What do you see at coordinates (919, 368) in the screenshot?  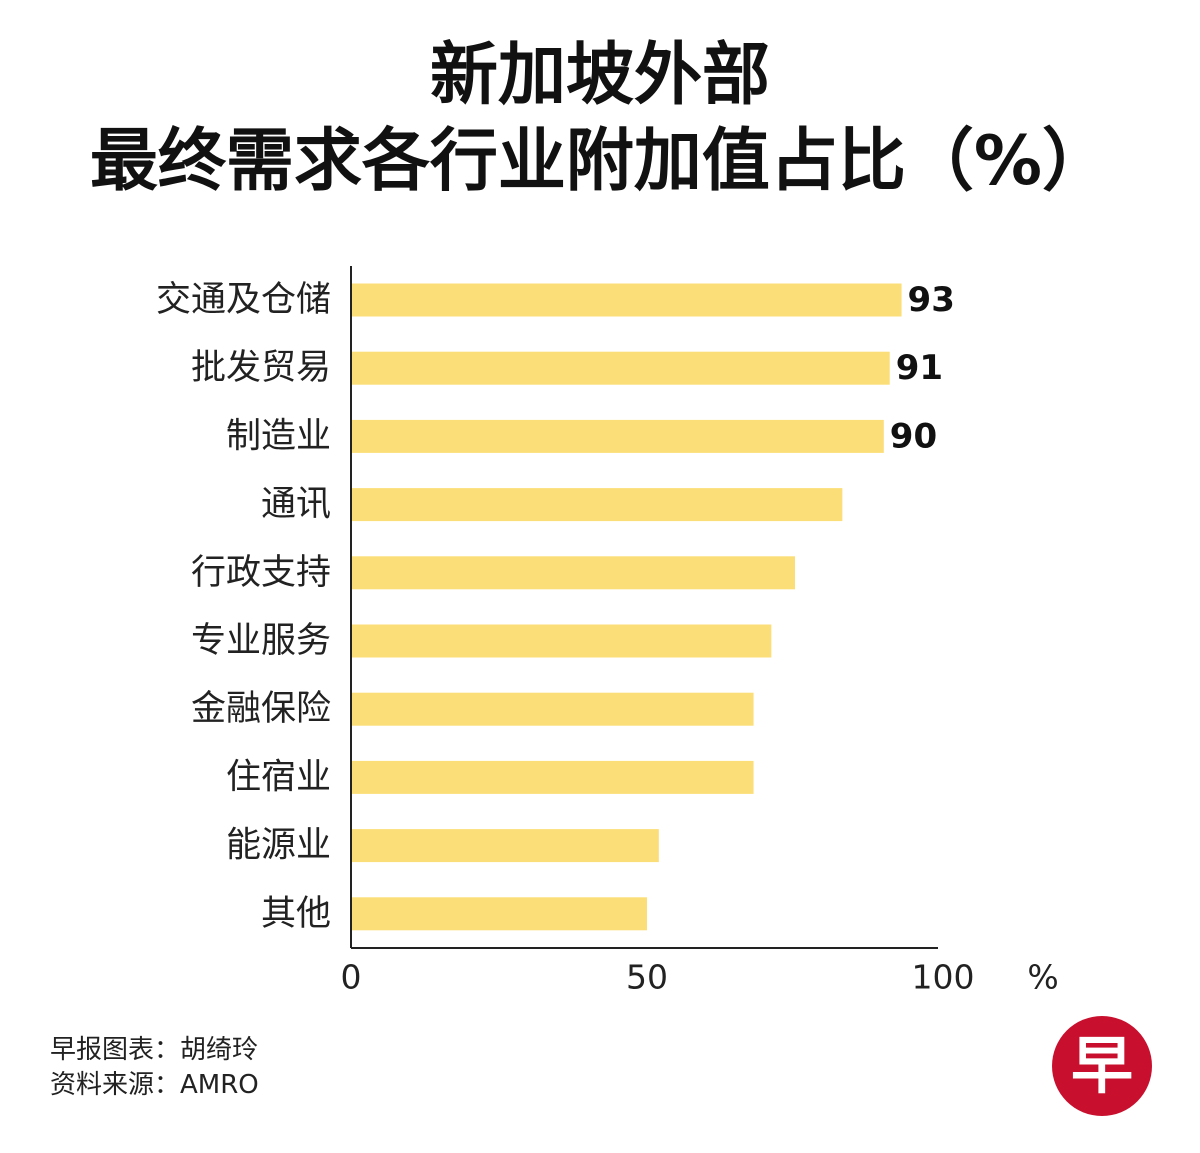 I see `data-label: 91` at bounding box center [919, 368].